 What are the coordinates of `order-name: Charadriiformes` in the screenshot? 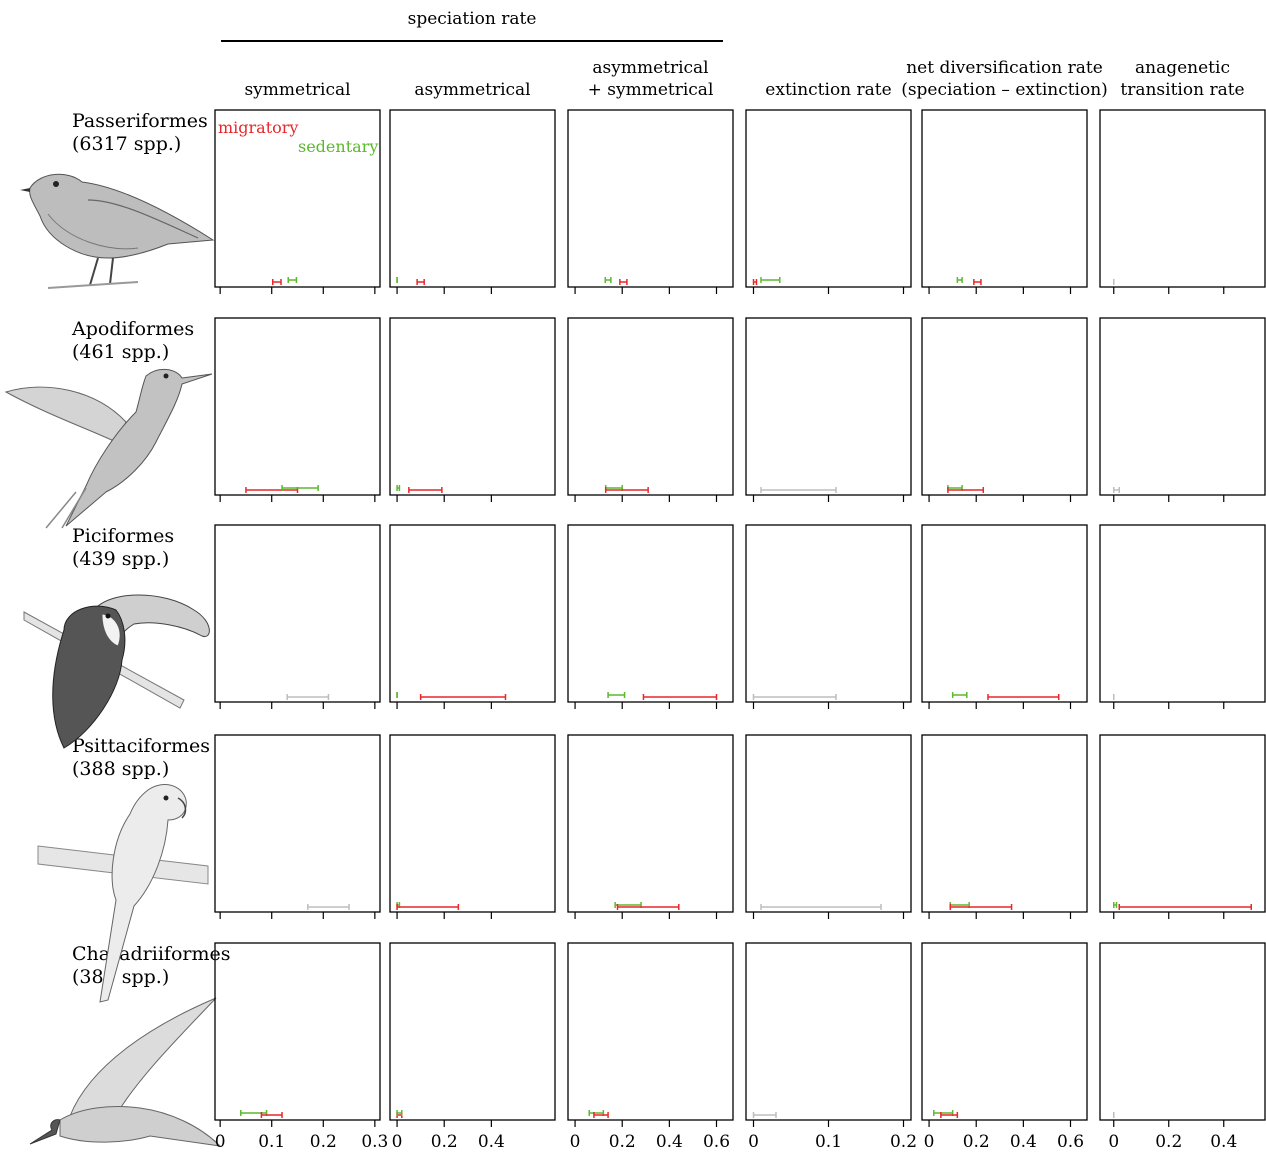 It's located at (151, 954).